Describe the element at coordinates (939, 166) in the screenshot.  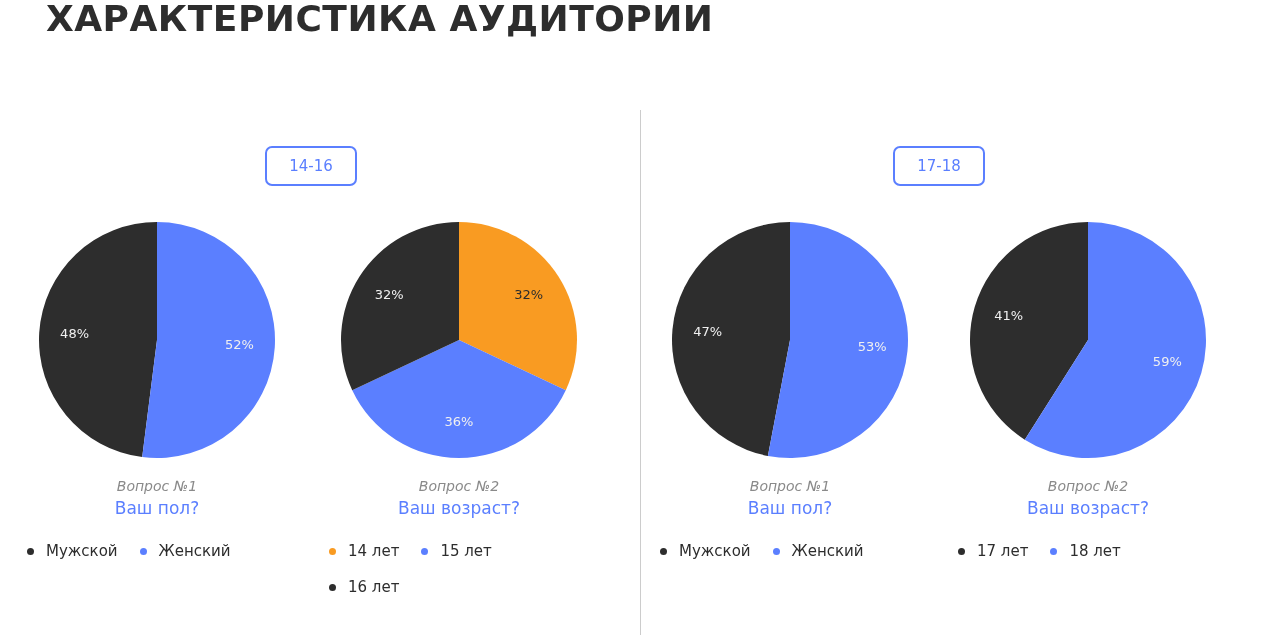
I see `text: 17-18` at that location.